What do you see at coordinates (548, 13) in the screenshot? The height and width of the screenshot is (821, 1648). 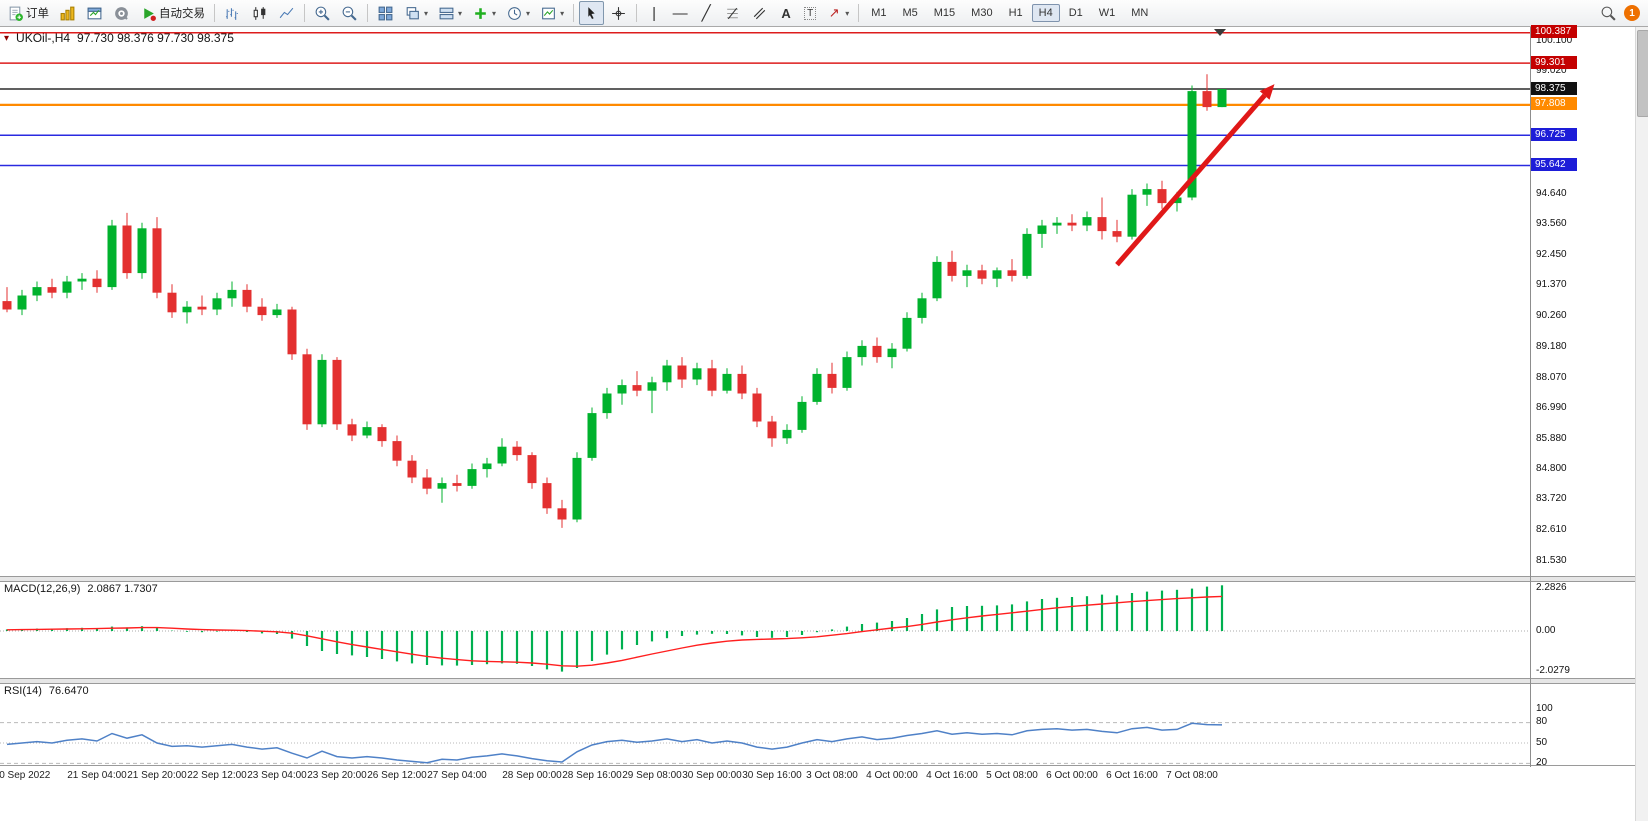 I see `template-icon` at bounding box center [548, 13].